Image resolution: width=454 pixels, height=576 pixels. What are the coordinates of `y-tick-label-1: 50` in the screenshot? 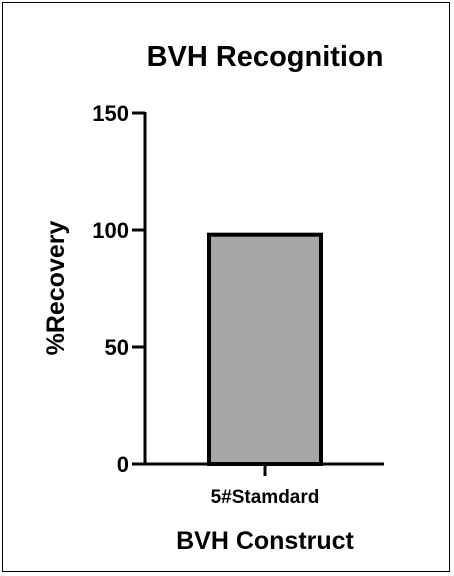 It's located at (117, 347).